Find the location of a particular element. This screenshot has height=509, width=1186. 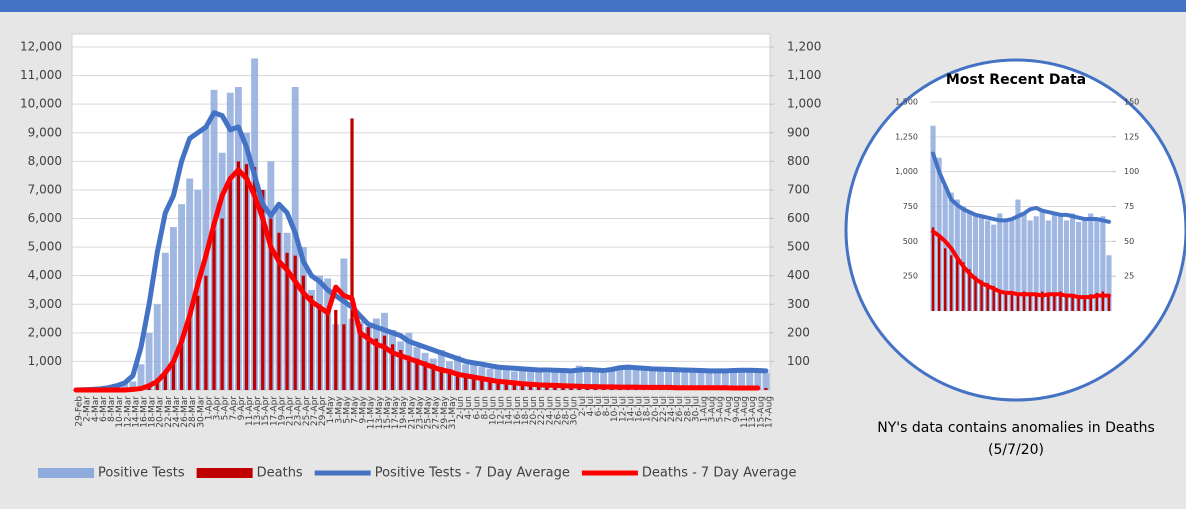

y2-tick-label: 1,000 is located at coordinates (804, 104).